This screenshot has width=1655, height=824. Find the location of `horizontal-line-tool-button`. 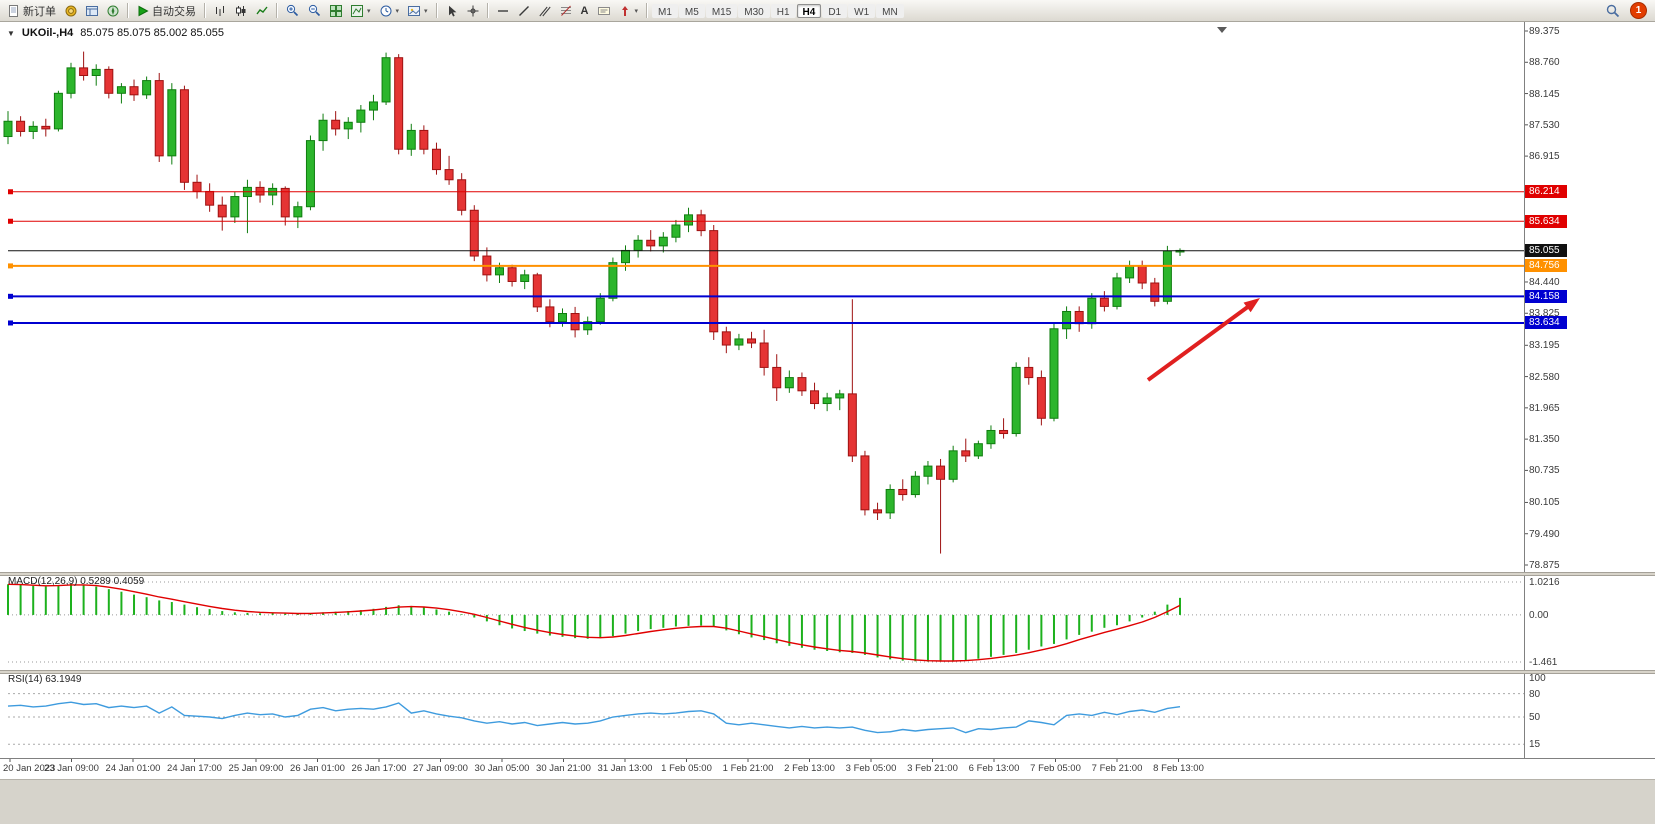

horizontal-line-tool-button is located at coordinates (503, 11).